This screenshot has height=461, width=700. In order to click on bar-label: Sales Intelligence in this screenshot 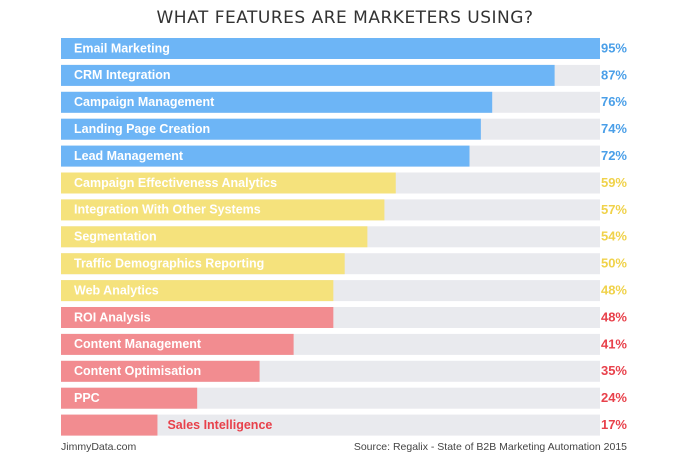, I will do `click(219, 425)`.